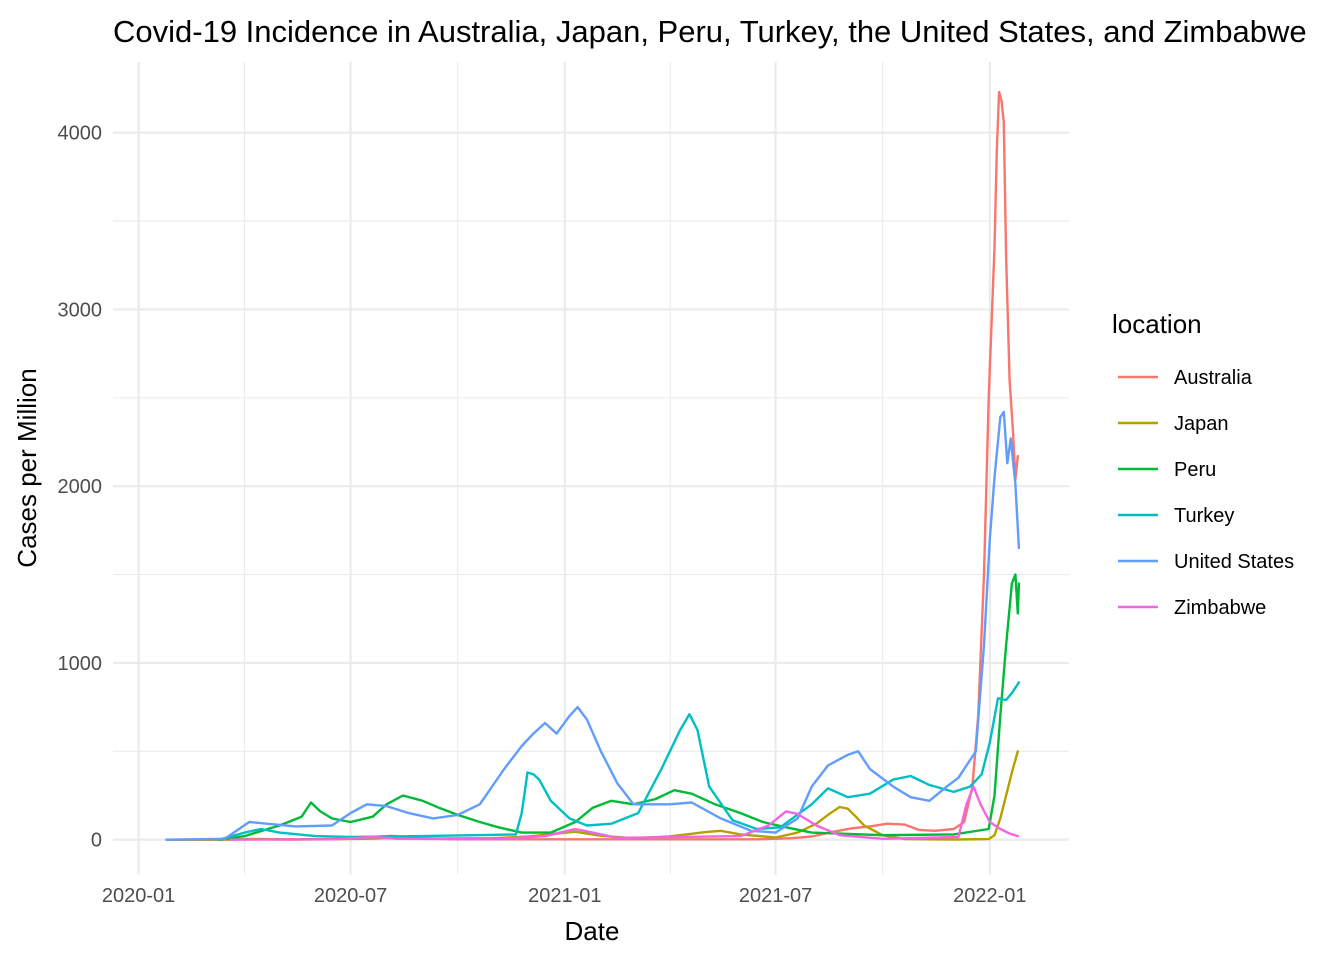  What do you see at coordinates (80, 664) in the screenshot?
I see `y-tick-label: 1000` at bounding box center [80, 664].